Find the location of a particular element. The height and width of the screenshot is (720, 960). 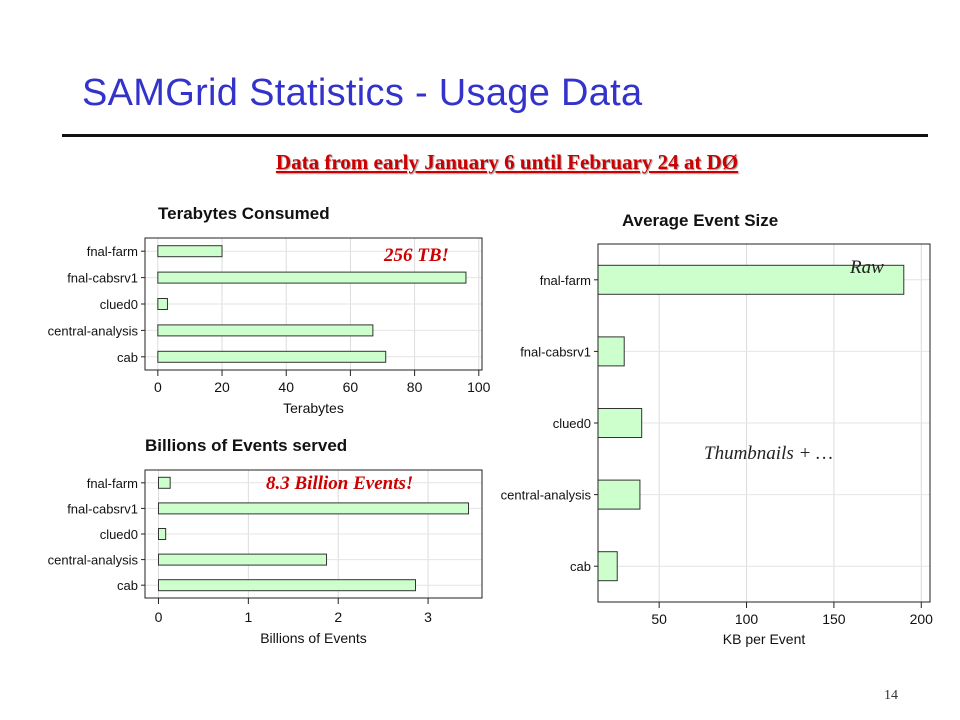

x-tick-label: 3 is located at coordinates (428, 617).